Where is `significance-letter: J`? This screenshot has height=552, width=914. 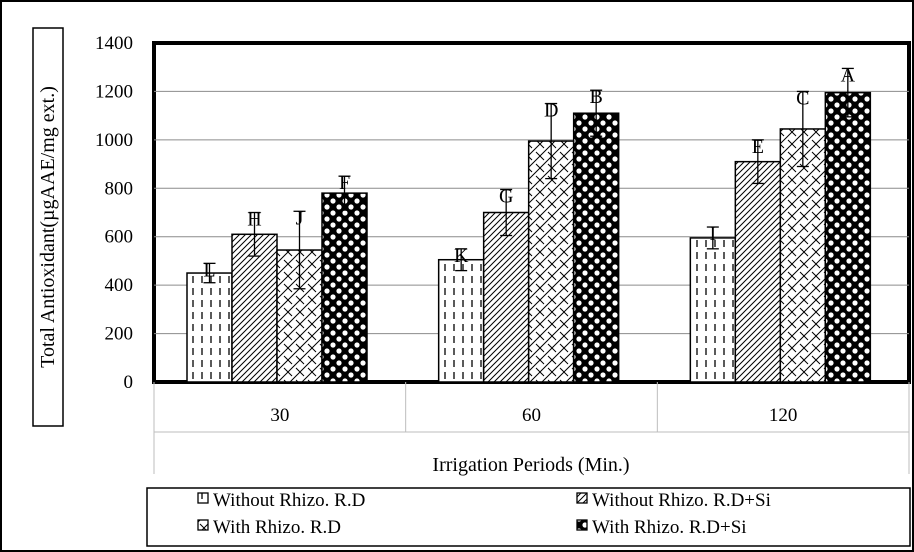 significance-letter: J is located at coordinates (300, 218).